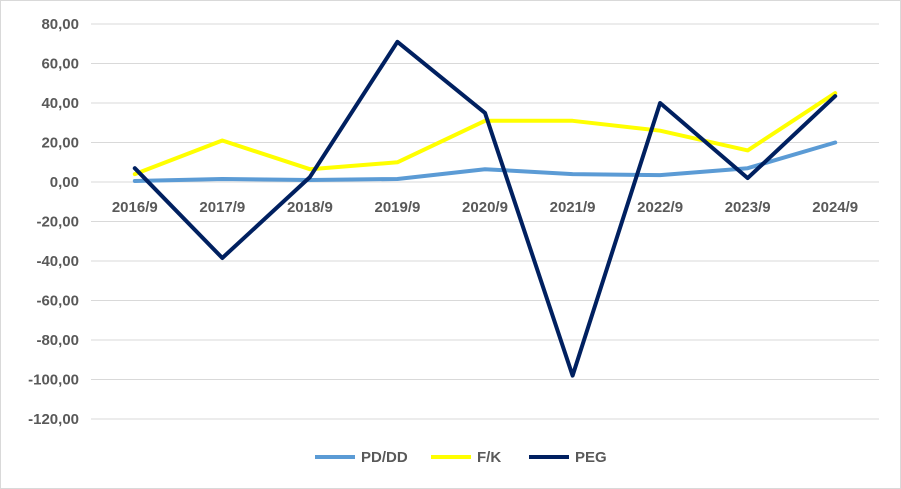  Describe the element at coordinates (135, 207) in the screenshot. I see `x-tick-label: 2016/9` at that location.